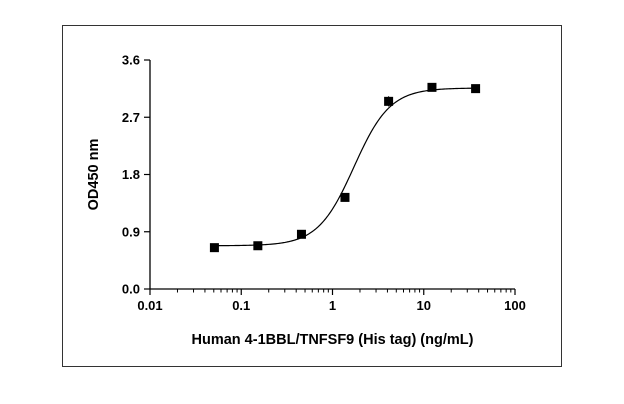 This screenshot has width=624, height=404. I want to click on x-tick-label: 100, so click(515, 305).